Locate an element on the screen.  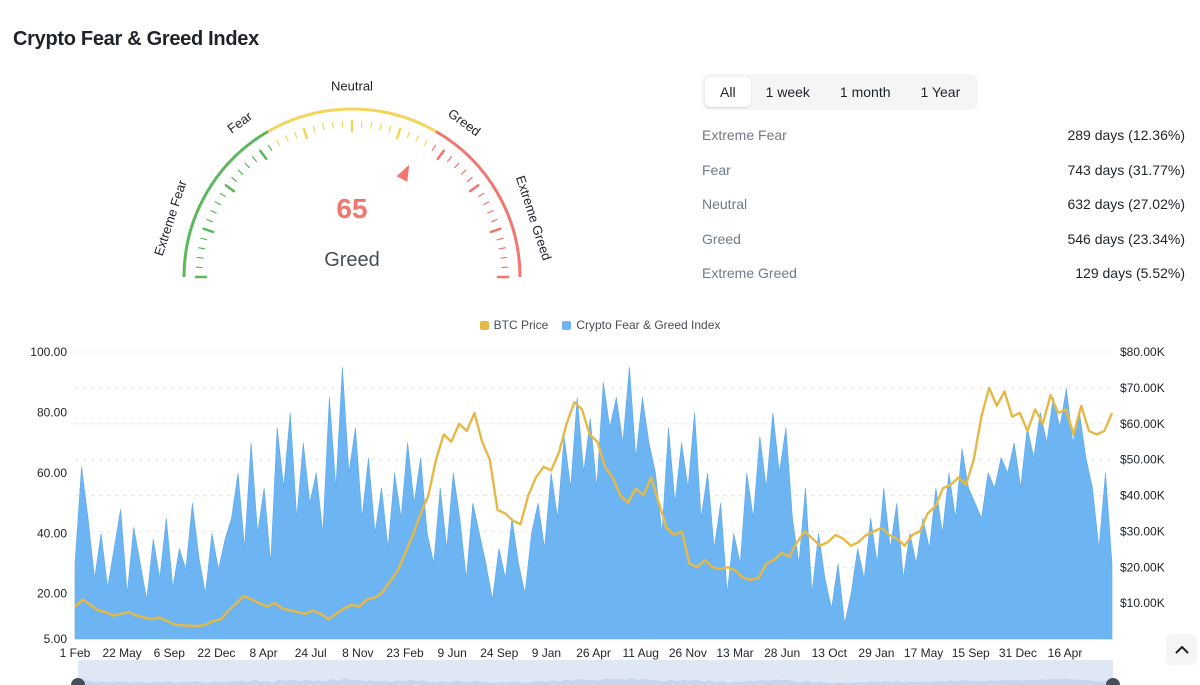
tab-1-week: 1 week is located at coordinates (787, 92).